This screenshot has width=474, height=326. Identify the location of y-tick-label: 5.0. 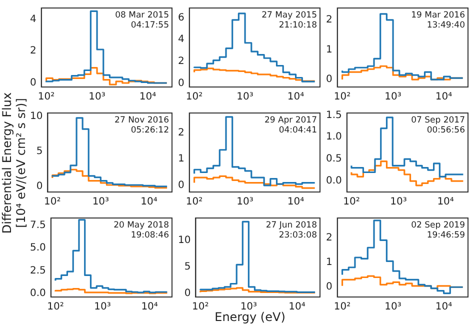
(38, 248).